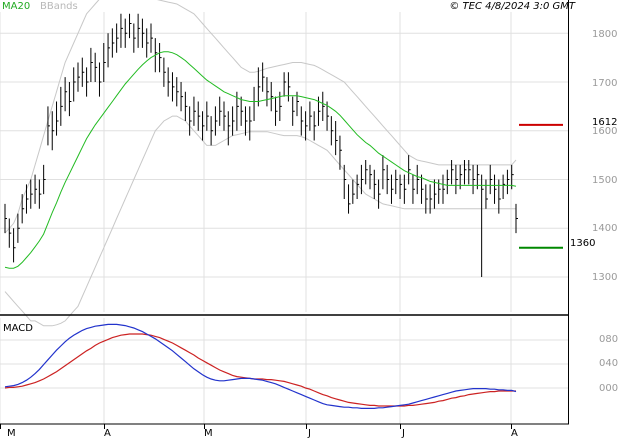 This screenshot has height=440, width=627. Describe the element at coordinates (262, 433) in the screenshot. I see `x-axis: M A M J J A` at that location.